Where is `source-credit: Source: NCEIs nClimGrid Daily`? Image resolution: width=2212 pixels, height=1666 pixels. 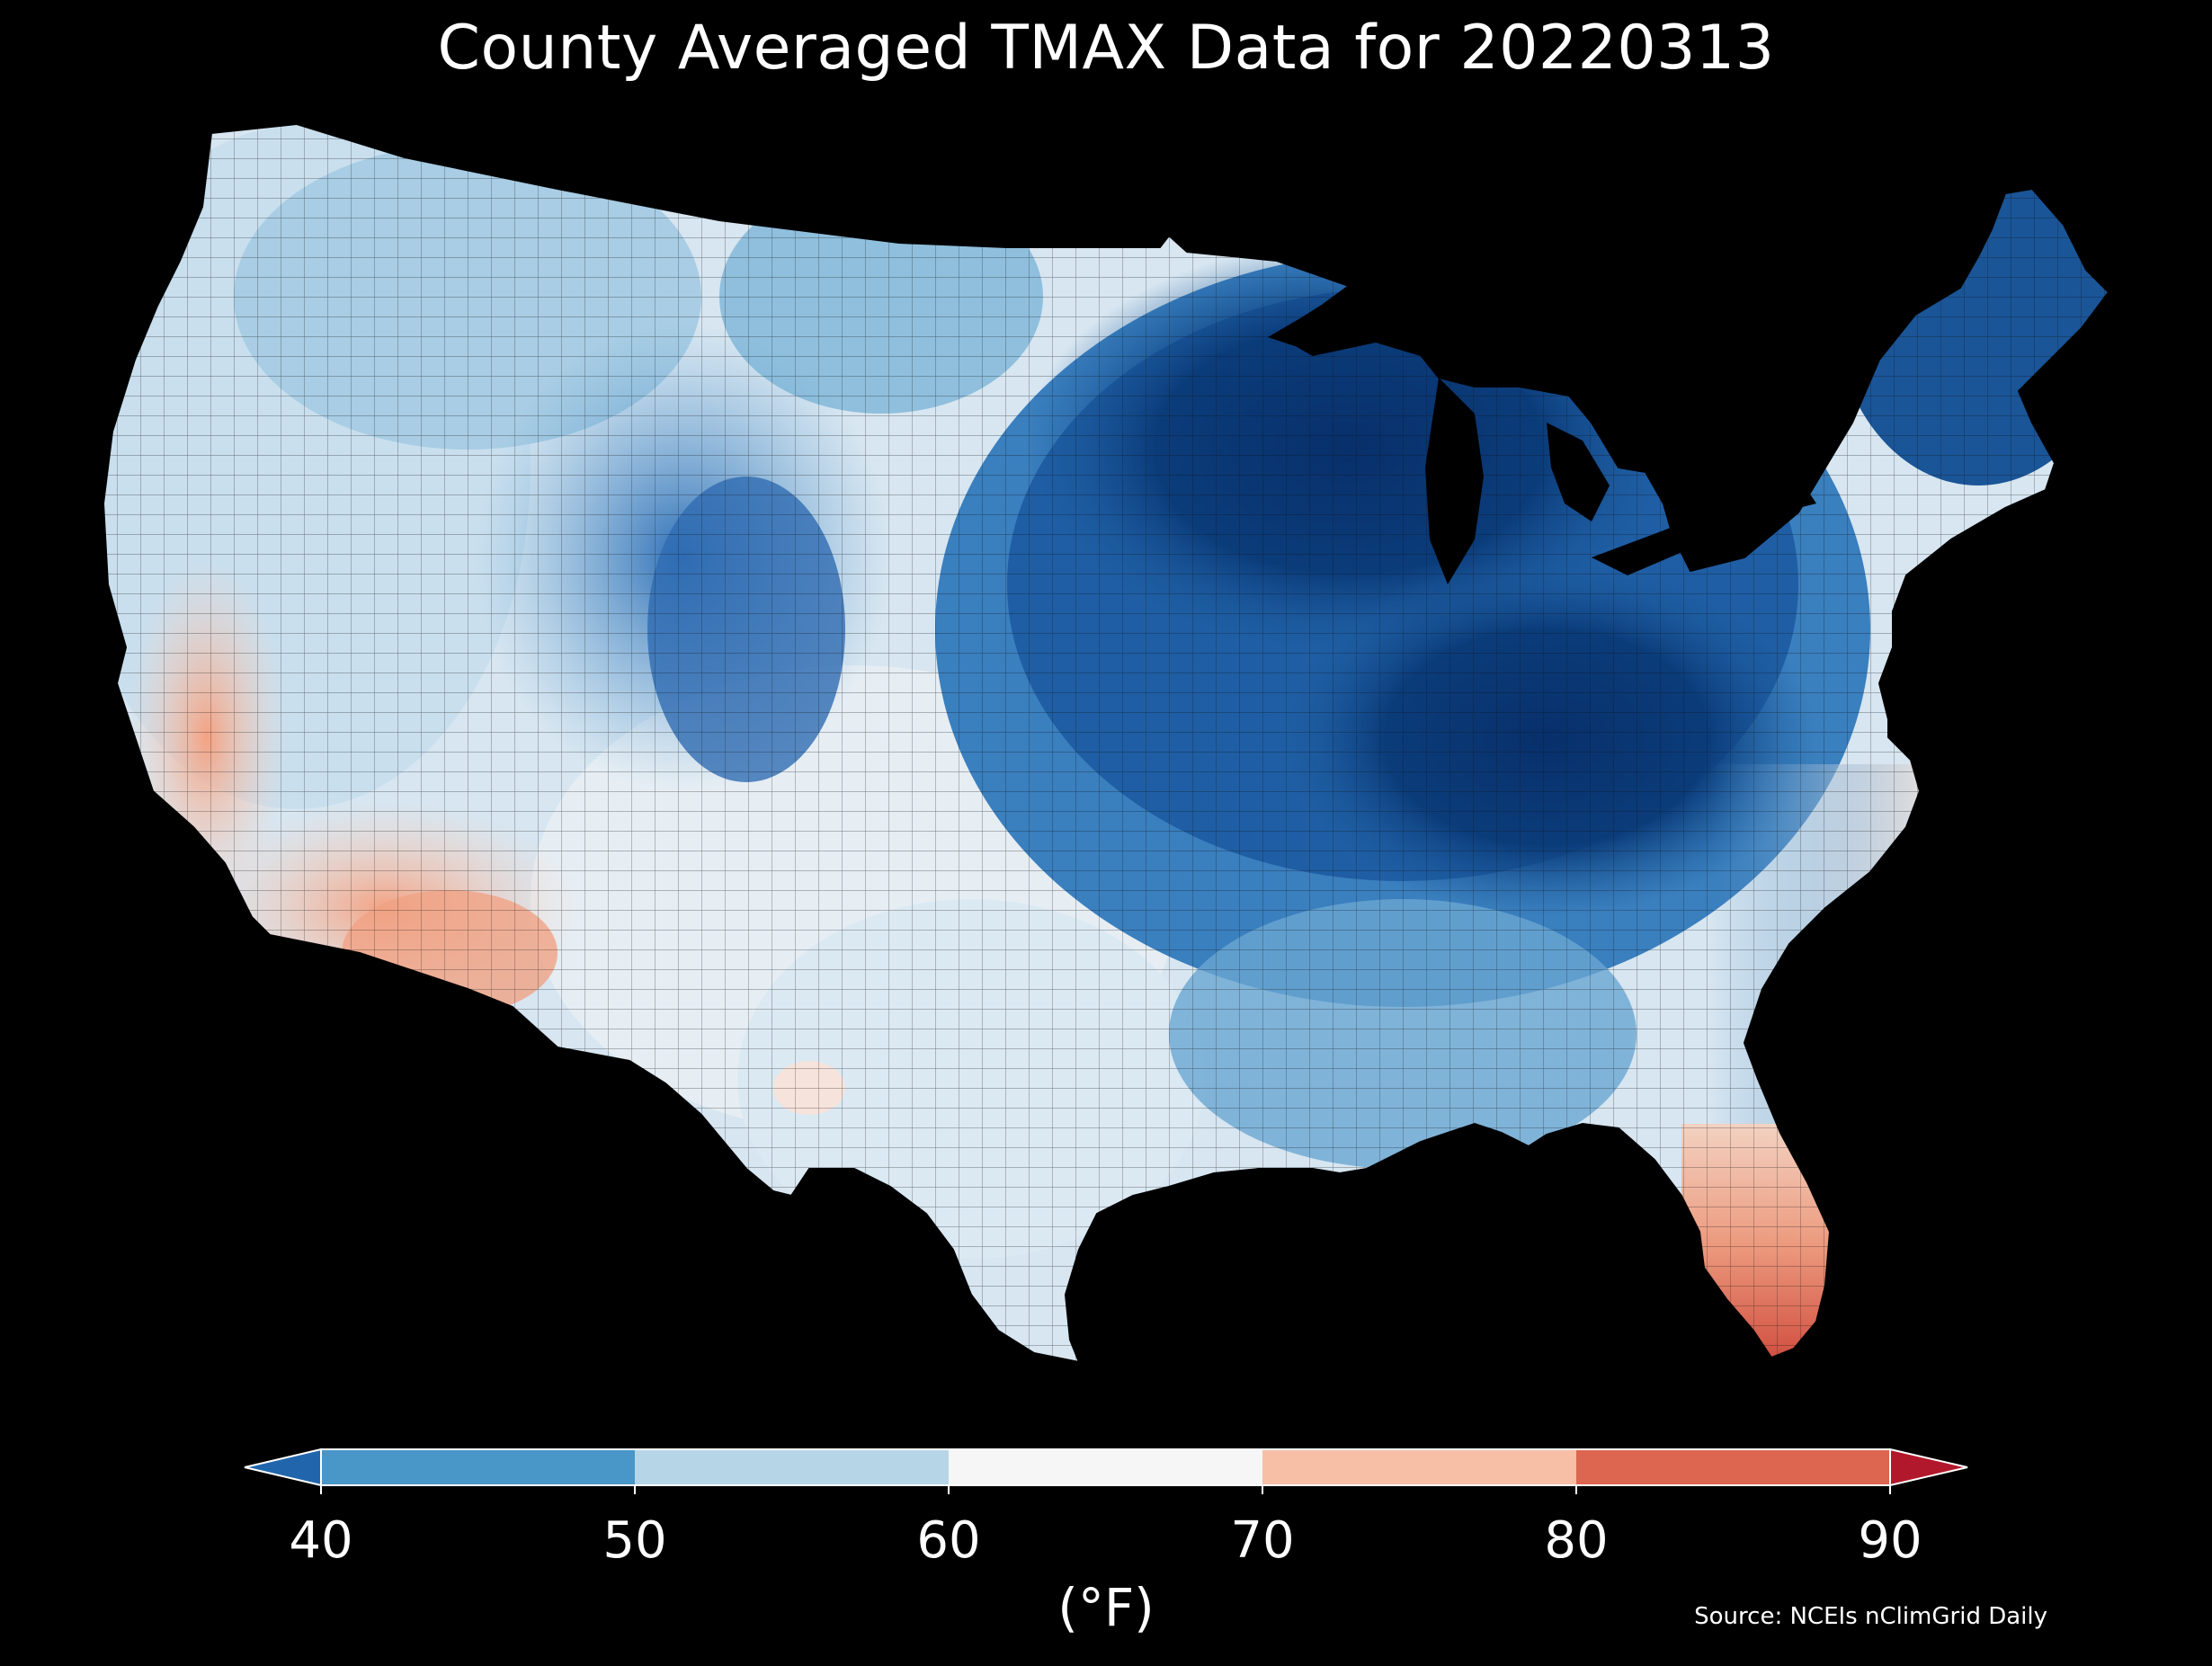
source-credit: Source: NCEIs nClimGrid Daily is located at coordinates (1870, 1617).